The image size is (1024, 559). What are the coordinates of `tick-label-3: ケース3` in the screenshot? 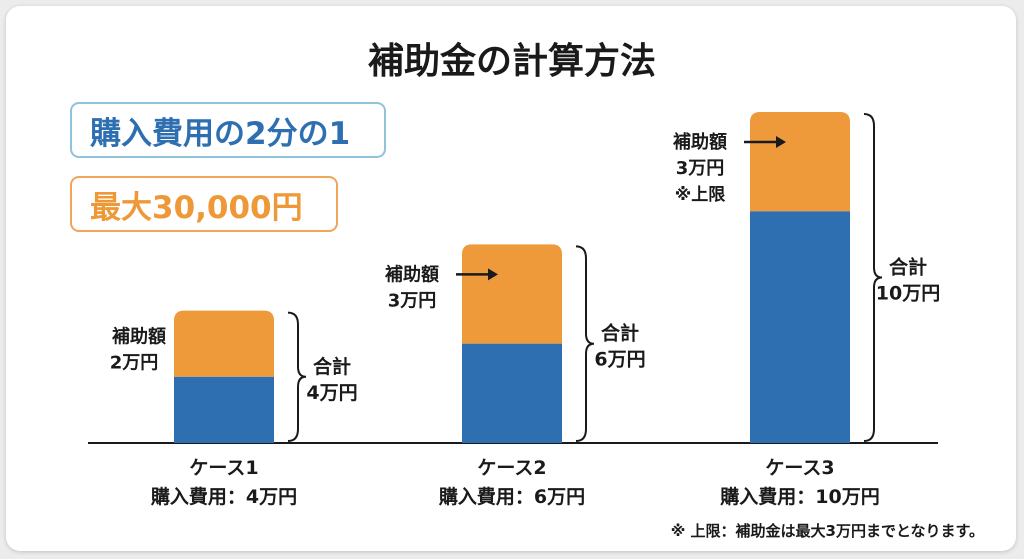 It's located at (799, 468).